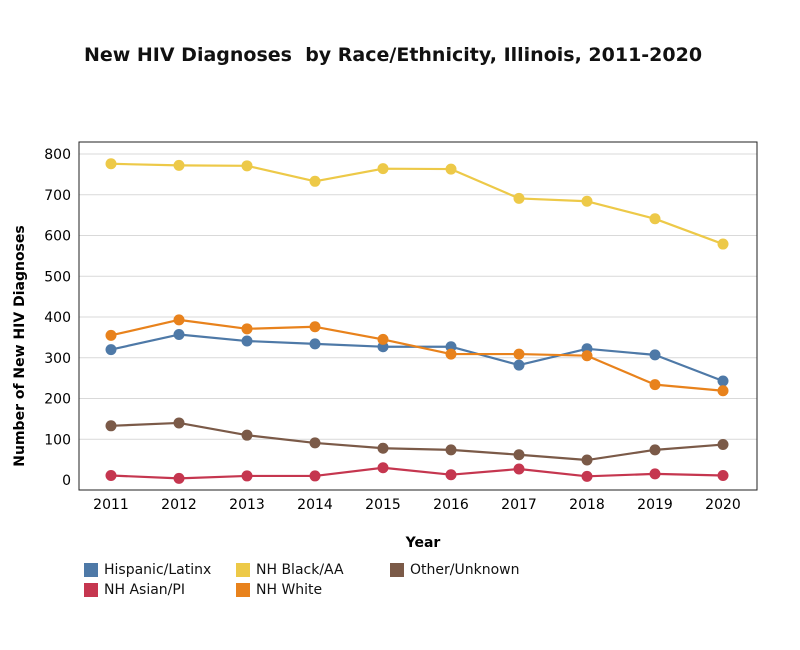  I want to click on legend-label: NH Black/AA, so click(300, 570).